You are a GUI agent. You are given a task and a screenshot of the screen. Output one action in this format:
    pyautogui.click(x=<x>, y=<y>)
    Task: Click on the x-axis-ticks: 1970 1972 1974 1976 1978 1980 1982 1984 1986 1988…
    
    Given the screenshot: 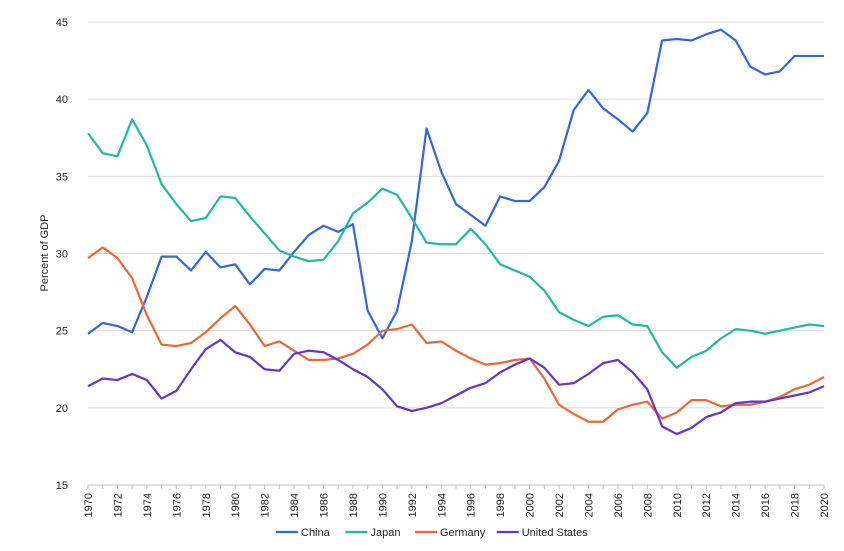 What is the action you would take?
    pyautogui.click(x=457, y=505)
    